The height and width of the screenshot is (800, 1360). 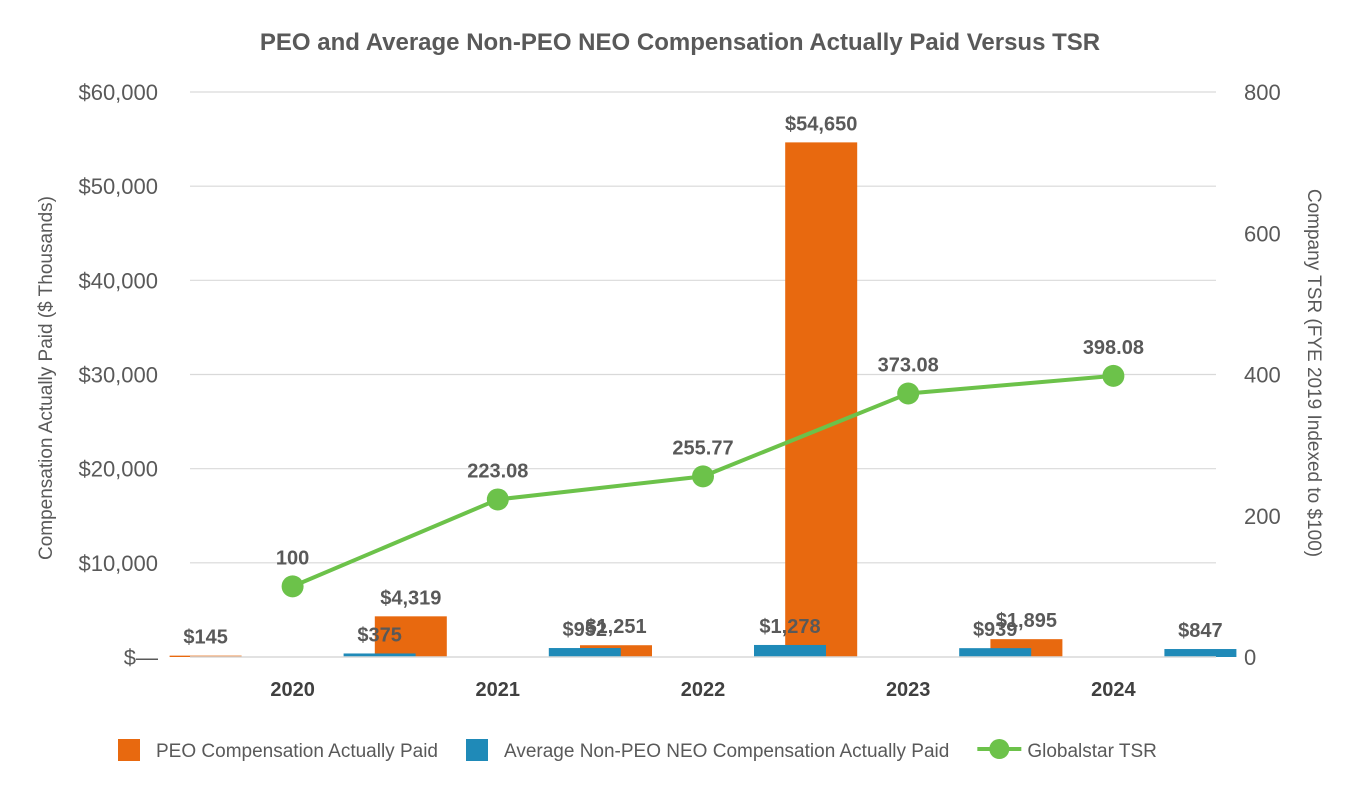 I want to click on y2-tick-label: 600, so click(x=1262, y=233).